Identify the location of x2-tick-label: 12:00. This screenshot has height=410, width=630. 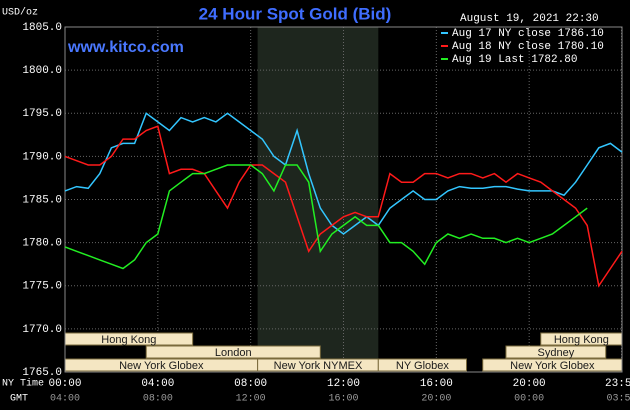
(251, 399).